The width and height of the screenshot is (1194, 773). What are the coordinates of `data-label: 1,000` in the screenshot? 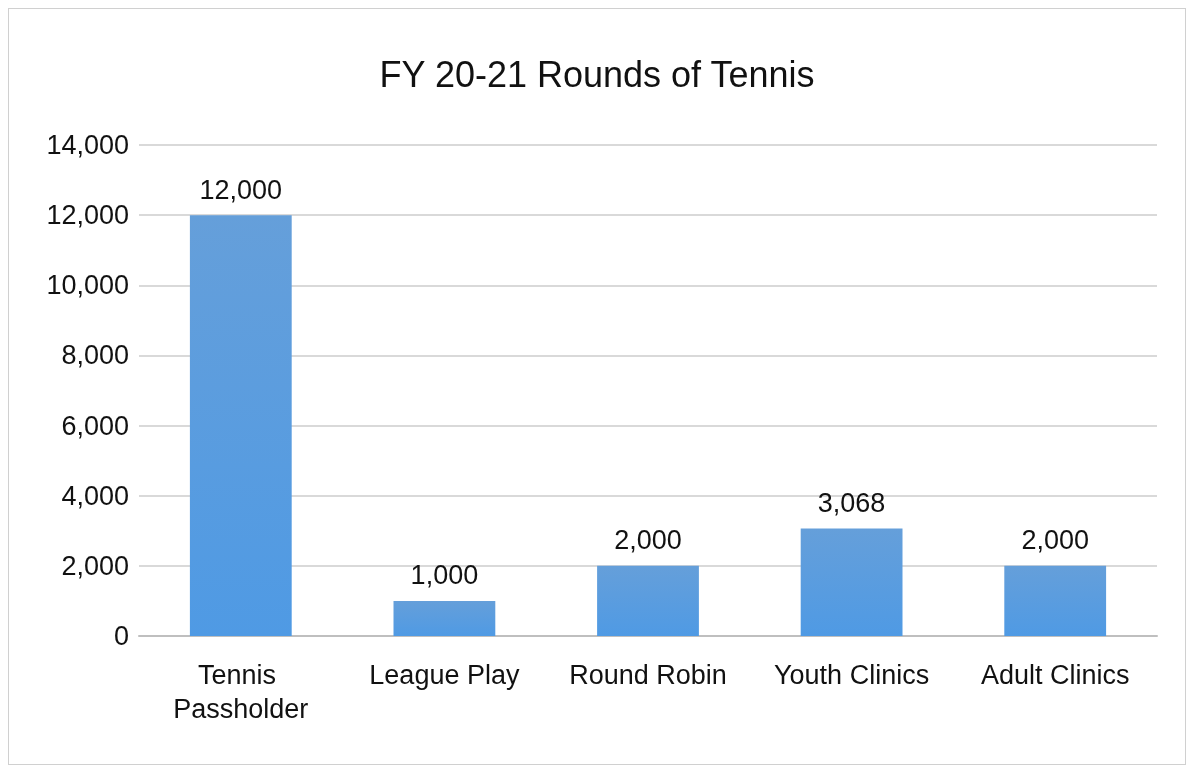 It's located at (444, 575).